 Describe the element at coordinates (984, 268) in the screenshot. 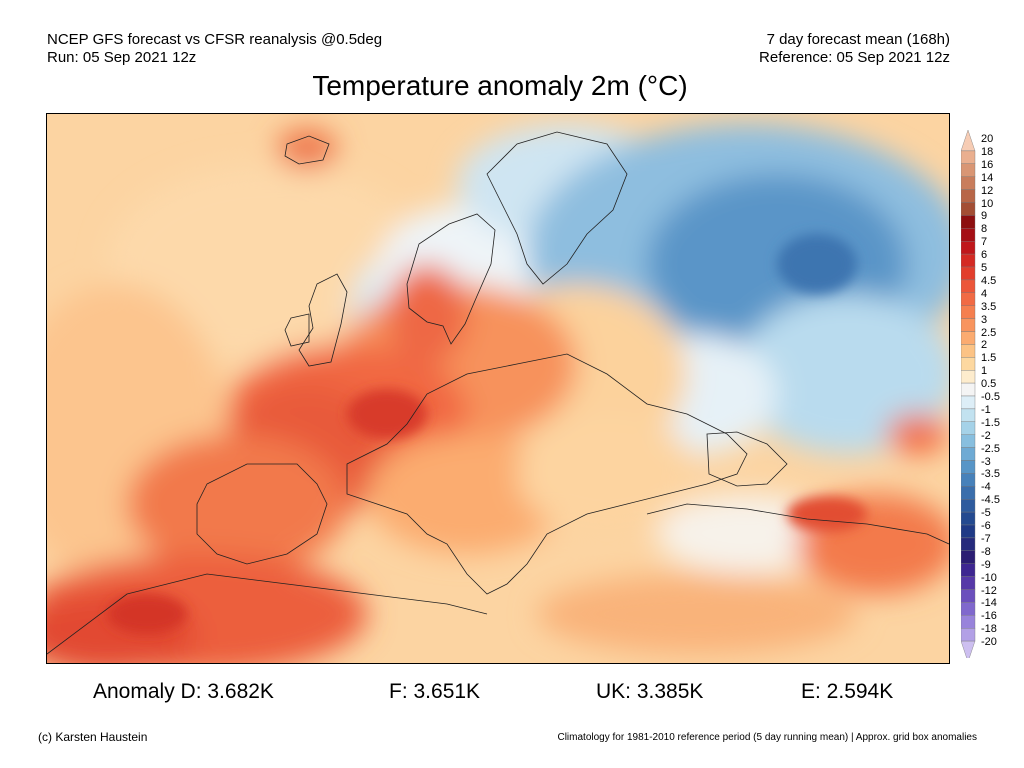

I see `colorbar-tick-label: 5` at that location.